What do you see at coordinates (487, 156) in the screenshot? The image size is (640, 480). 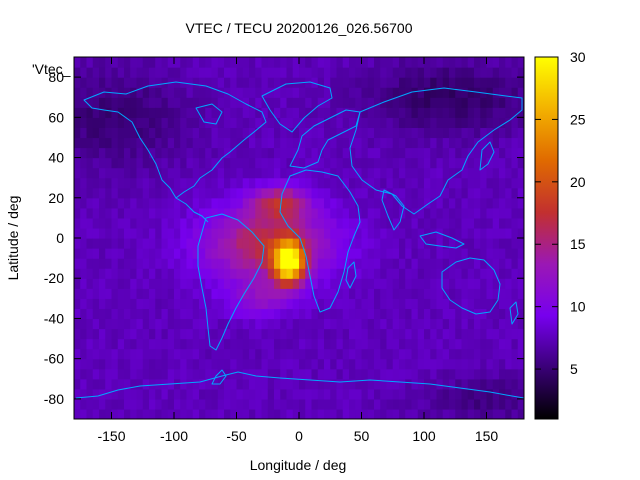 I see `japan-outline` at bounding box center [487, 156].